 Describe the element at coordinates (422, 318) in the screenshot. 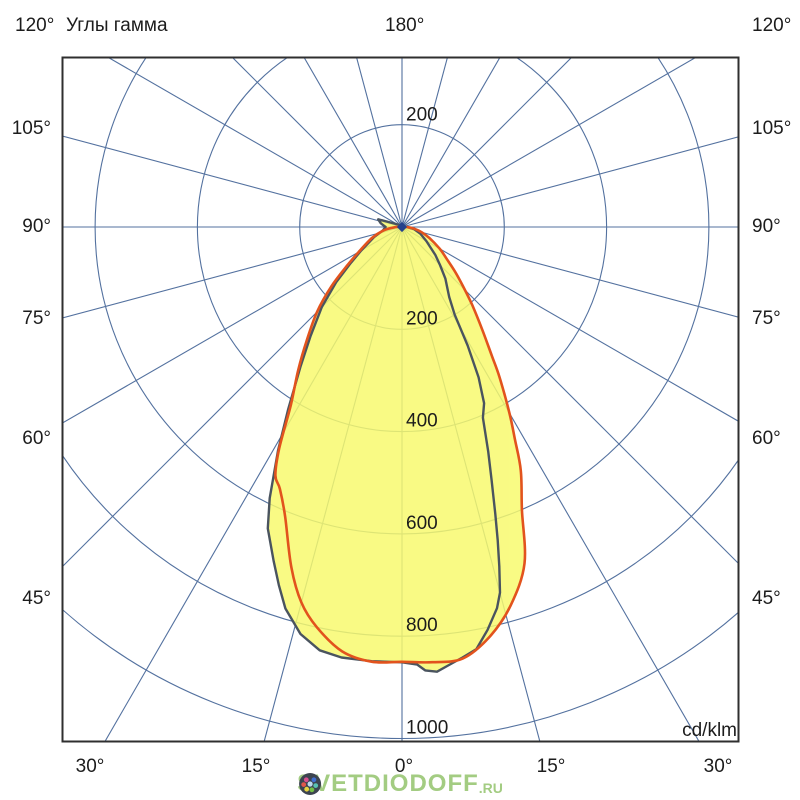

I see `ring-label: 200` at that location.